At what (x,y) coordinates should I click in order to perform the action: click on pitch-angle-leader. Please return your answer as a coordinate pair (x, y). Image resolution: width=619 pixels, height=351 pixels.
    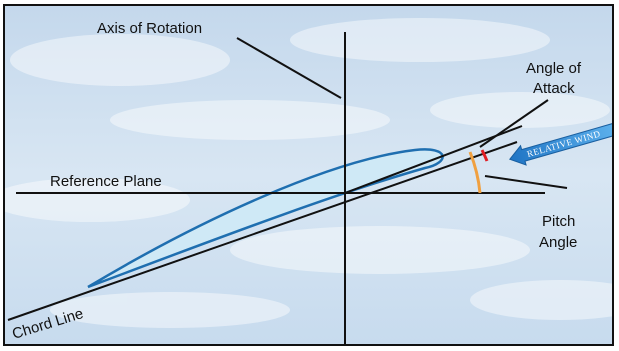
    Looking at the image, I should click on (526, 182).